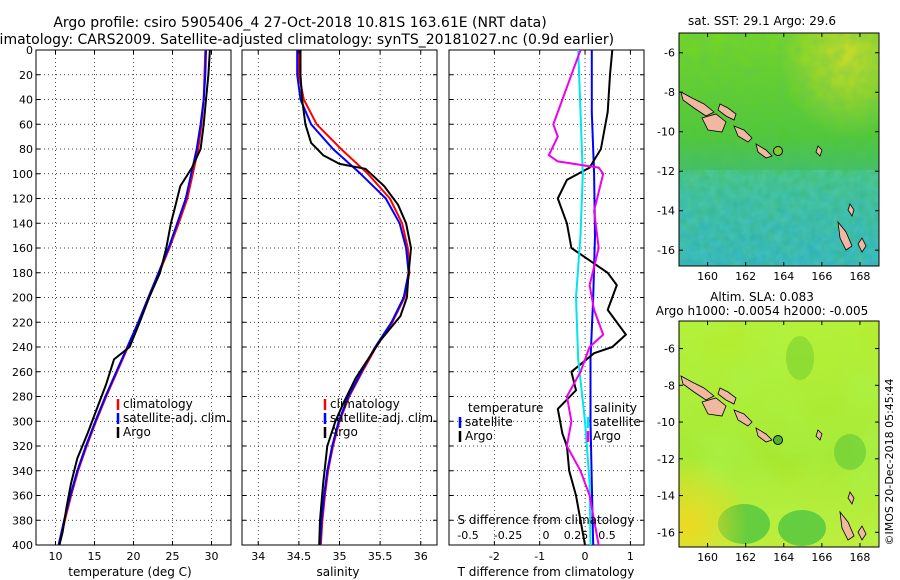 The width and height of the screenshot is (900, 580). Describe the element at coordinates (505, 408) in the screenshot. I see `legend-title-temperature: temperature` at that location.